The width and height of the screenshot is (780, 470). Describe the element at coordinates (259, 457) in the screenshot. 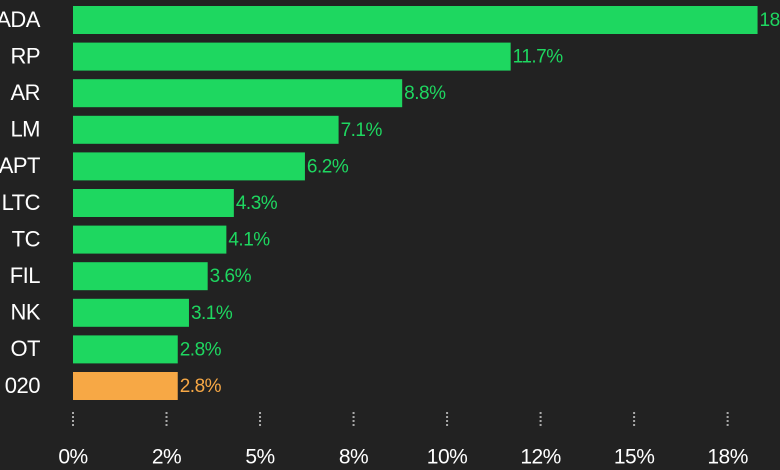

I see `x-tick-label: 5%` at that location.